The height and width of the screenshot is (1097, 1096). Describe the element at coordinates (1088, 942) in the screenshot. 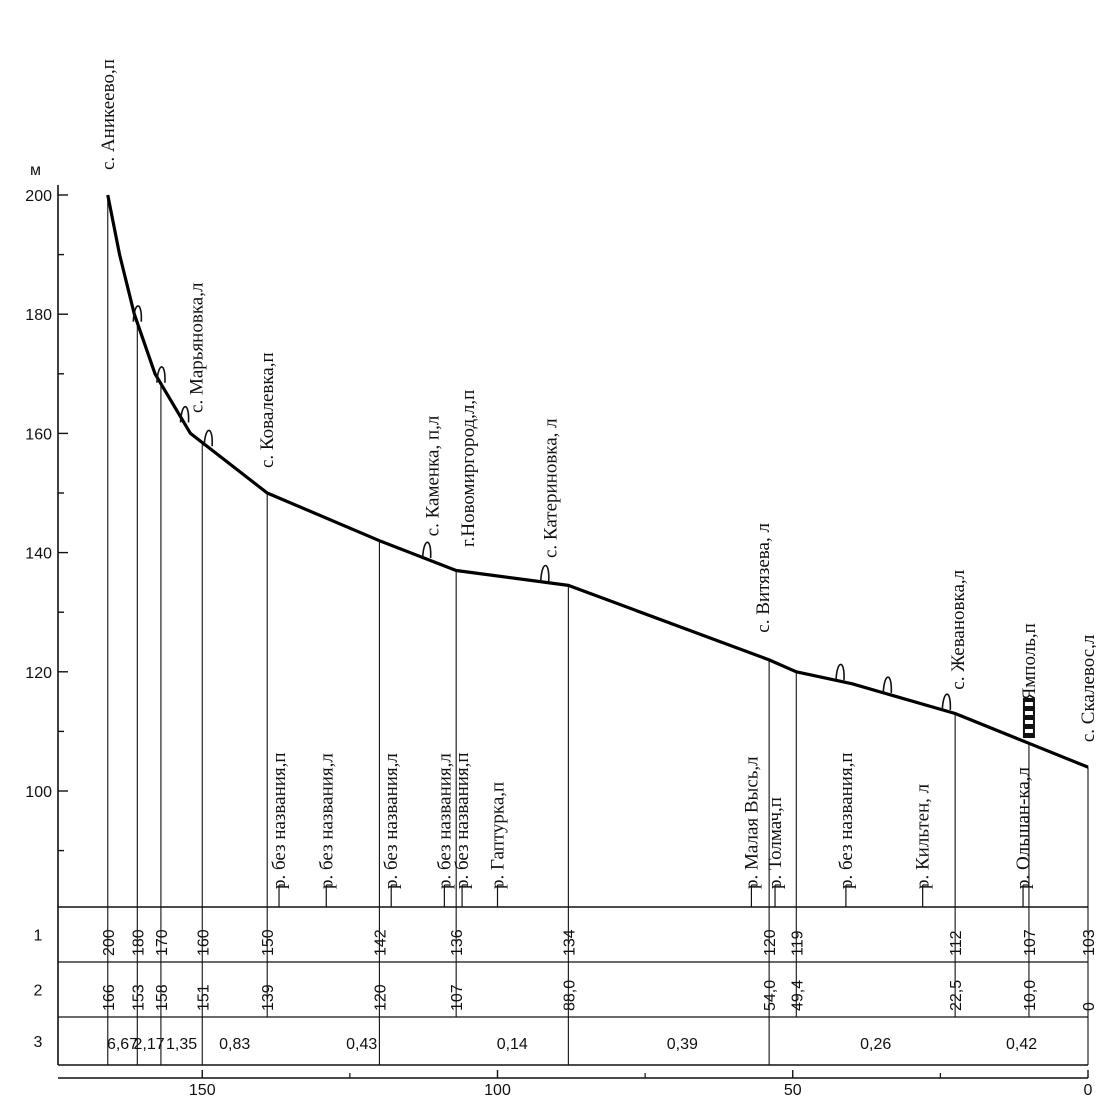

I see `elevation-value: 103` at that location.